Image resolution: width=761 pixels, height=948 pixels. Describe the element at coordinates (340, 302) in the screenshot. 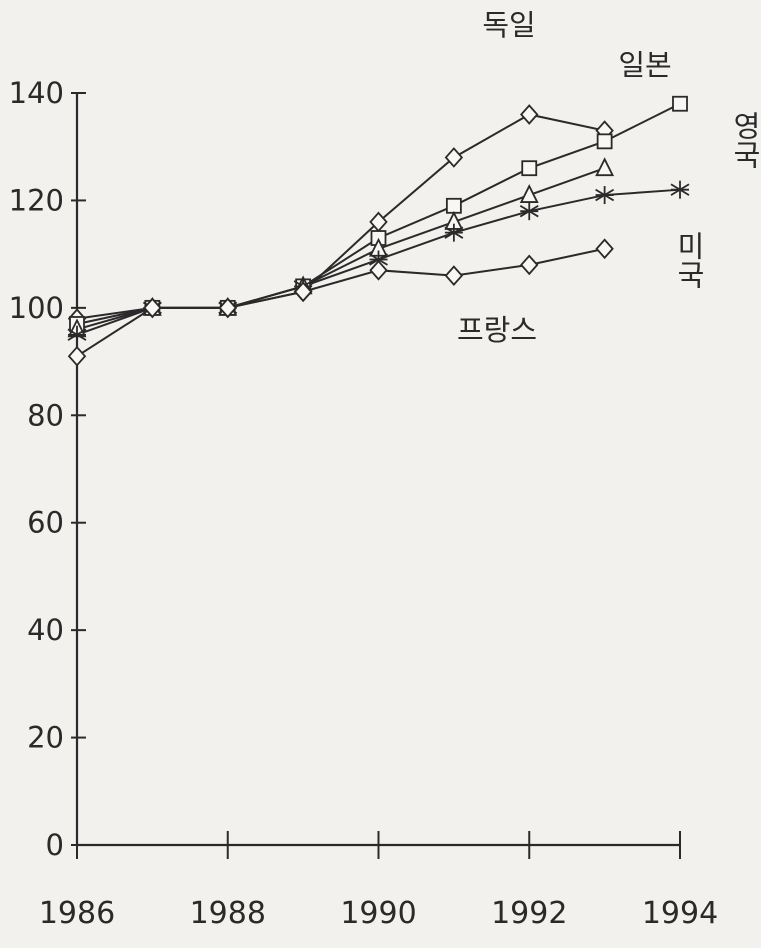

I see `series-line` at that location.